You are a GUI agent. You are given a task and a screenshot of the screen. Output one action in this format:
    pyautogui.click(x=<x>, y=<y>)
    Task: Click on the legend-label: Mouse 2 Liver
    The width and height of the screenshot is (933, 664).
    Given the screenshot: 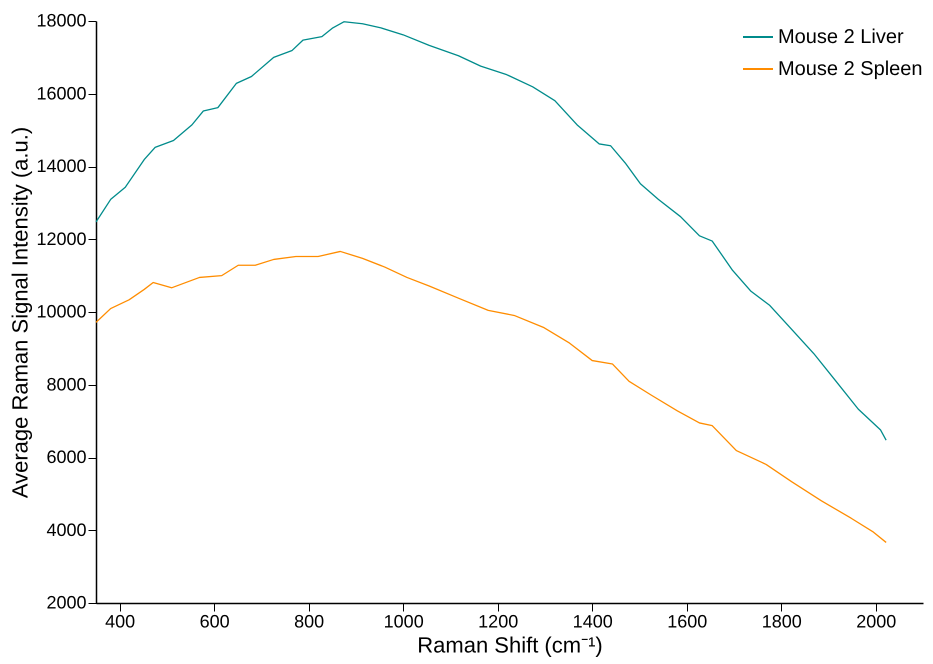 What is the action you would take?
    pyautogui.click(x=841, y=37)
    